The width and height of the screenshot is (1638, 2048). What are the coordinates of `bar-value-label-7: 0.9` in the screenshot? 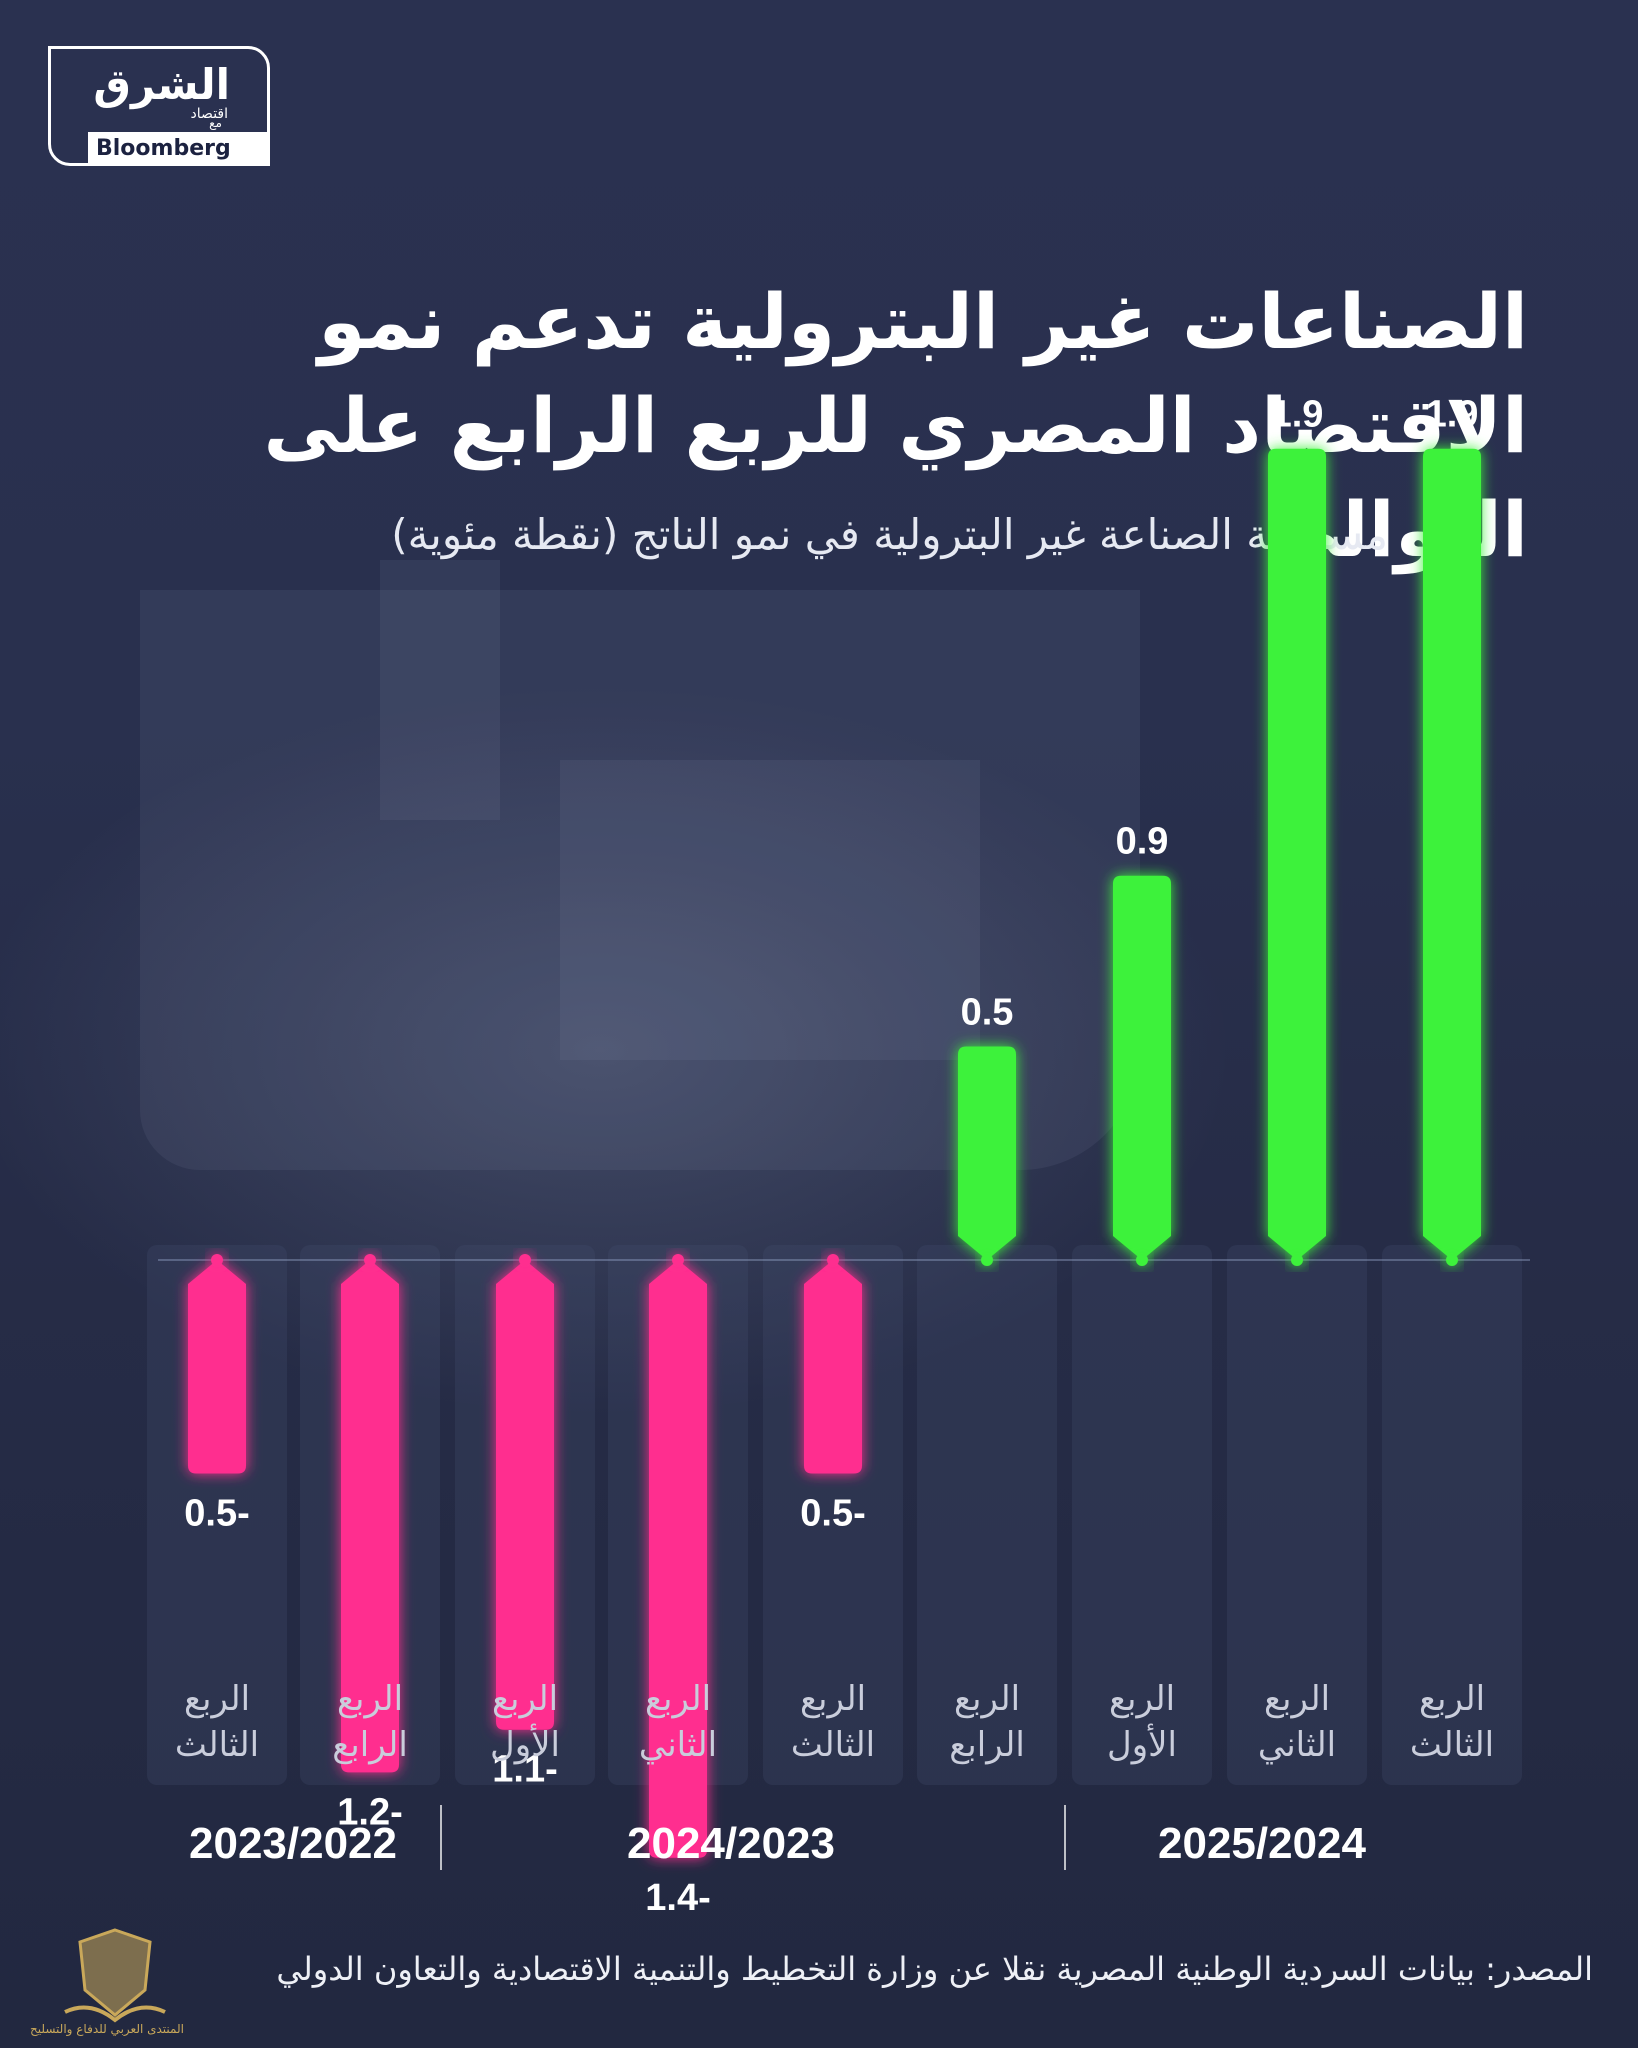 It's located at (1142, 842).